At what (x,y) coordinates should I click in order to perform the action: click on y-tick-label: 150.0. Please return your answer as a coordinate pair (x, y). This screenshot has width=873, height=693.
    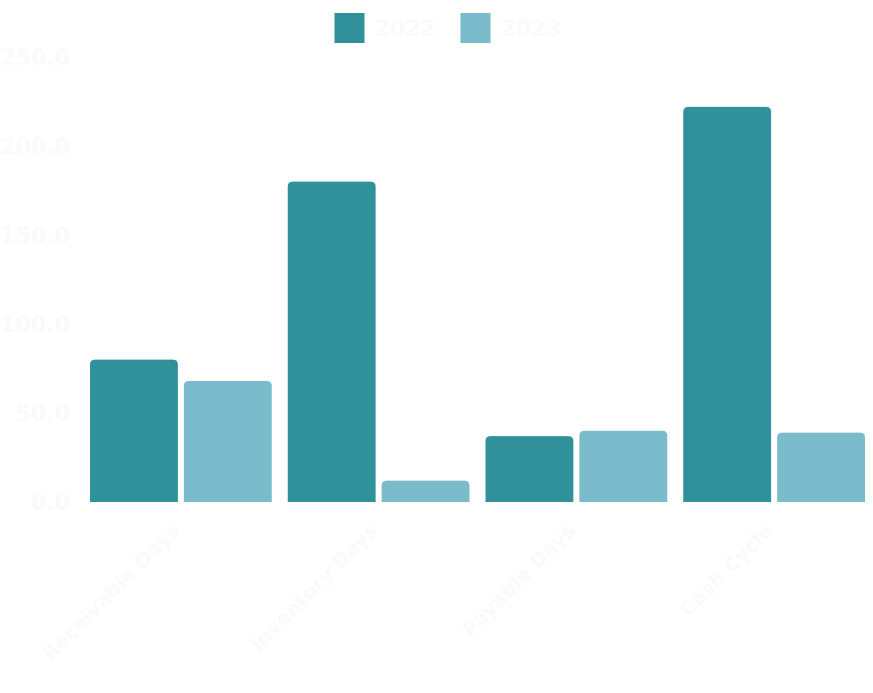
    Looking at the image, I should click on (35, 236).